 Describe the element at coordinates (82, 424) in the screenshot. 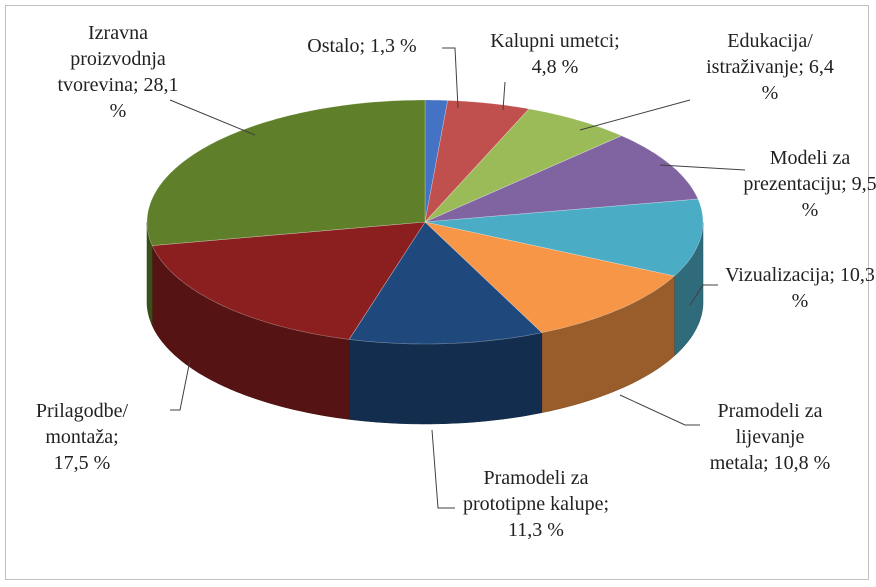

I see `category-name: Prilagodbe/ montaža` at that location.